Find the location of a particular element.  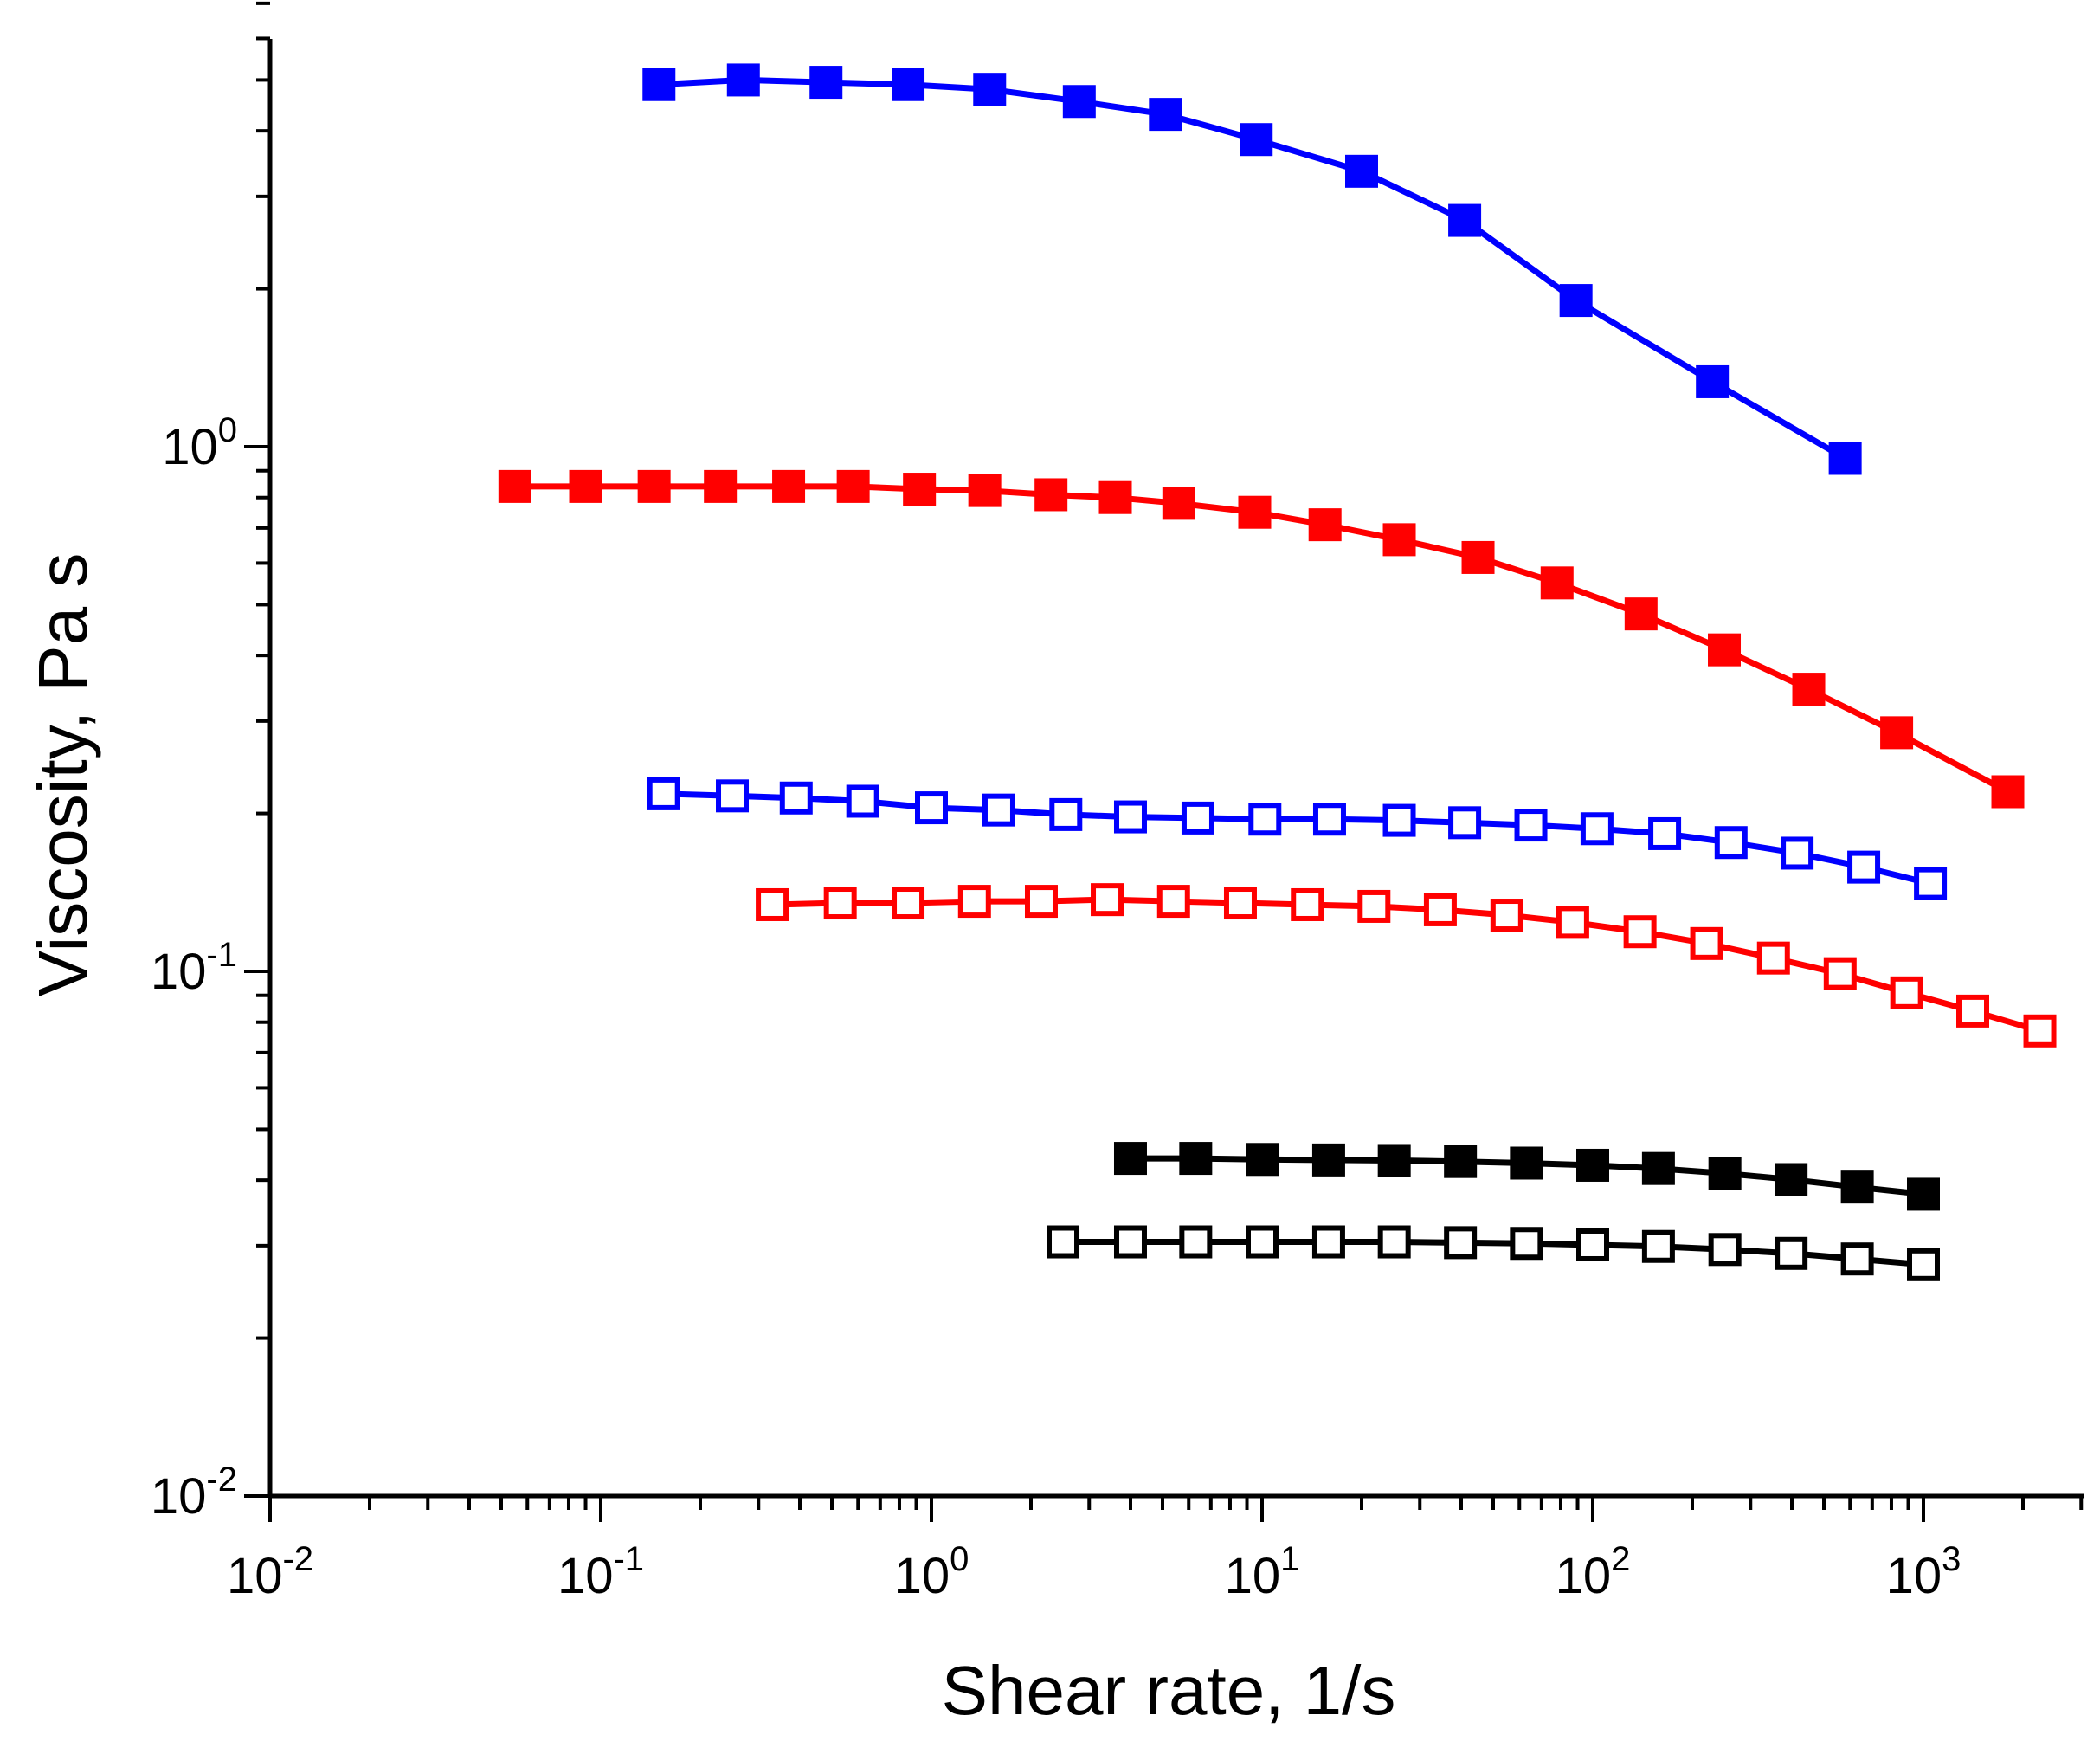

series-red-filled is located at coordinates (1261, 639).